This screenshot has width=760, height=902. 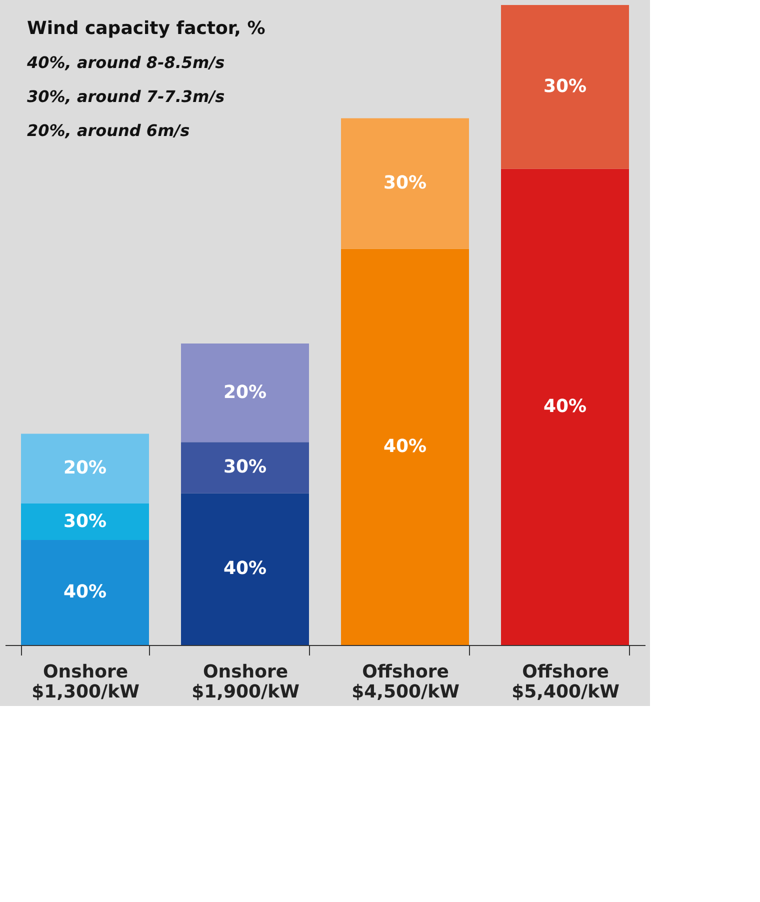 What do you see at coordinates (86, 682) in the screenshot?
I see `x-tick-label: Onshore $1,300/kW` at bounding box center [86, 682].